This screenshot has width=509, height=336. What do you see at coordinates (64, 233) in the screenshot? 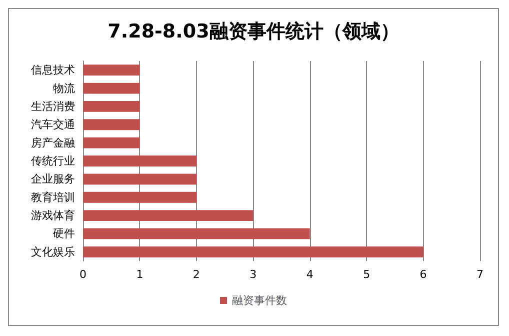
I see `y-tick-label: 硬件` at bounding box center [64, 233].